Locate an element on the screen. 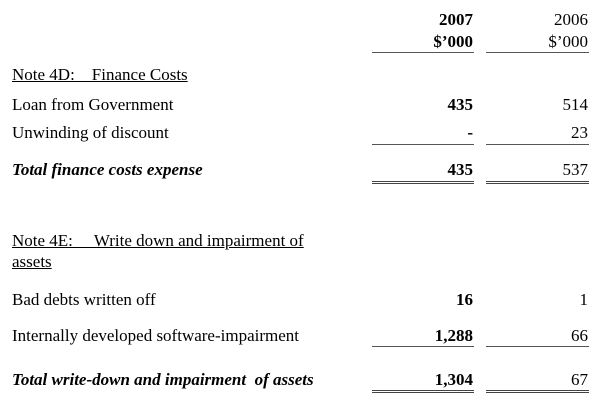  total-value-2006: 537 is located at coordinates (575, 169).